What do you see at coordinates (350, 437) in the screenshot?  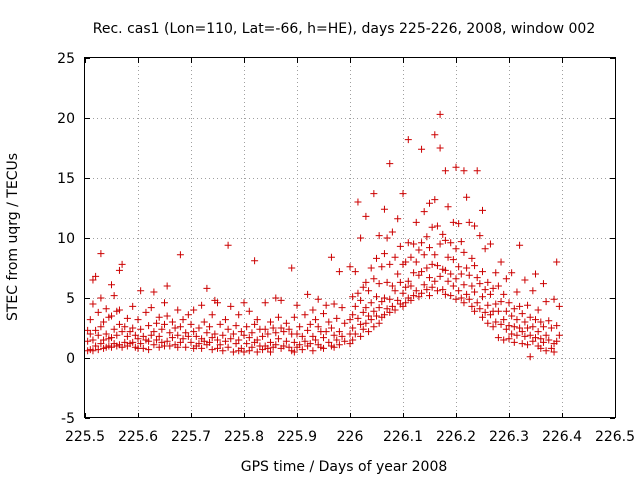 I see `x-tick-label: 226` at bounding box center [350, 437].